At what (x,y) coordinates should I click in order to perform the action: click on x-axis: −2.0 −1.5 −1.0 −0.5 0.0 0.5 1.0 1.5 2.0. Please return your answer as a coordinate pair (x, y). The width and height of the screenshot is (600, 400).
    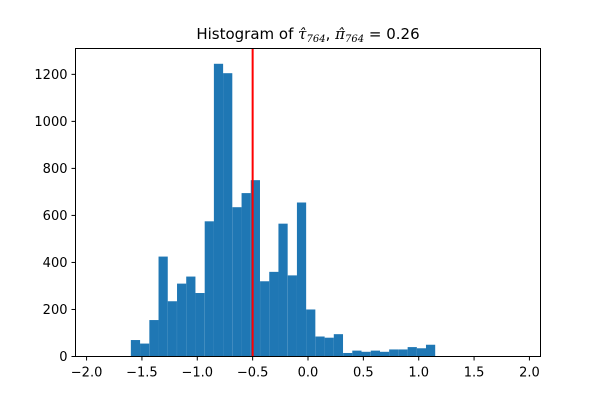
    Looking at the image, I should click on (305, 368).